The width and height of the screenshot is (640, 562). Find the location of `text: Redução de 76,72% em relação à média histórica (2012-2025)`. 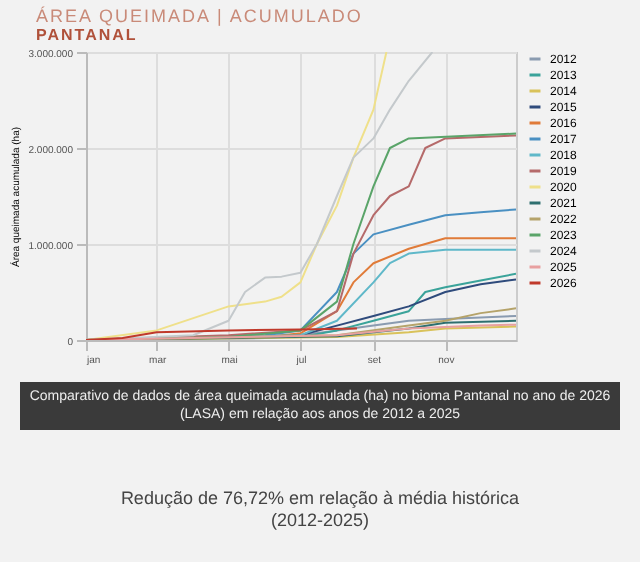

text: Redução de 76,72% em relação à média histórica (2012-2025) is located at coordinates (320, 510).